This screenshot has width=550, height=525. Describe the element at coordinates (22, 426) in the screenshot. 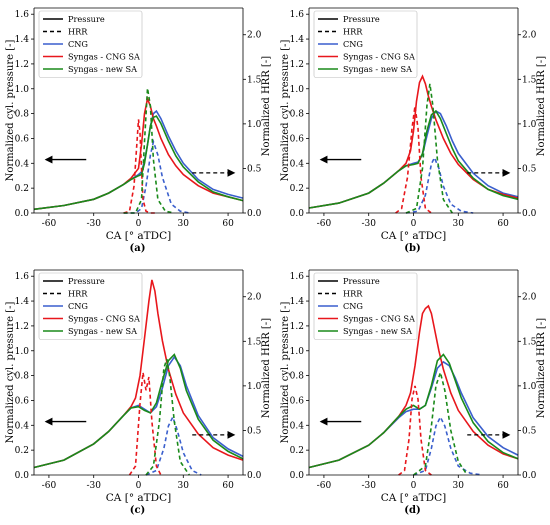

I see `y-tick-label-left: 0.4` at that location.